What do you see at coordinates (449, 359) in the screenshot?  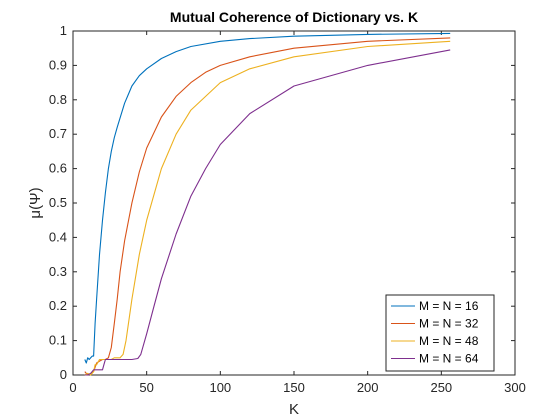 I see `legend-label-4: M = N = 64` at bounding box center [449, 359].